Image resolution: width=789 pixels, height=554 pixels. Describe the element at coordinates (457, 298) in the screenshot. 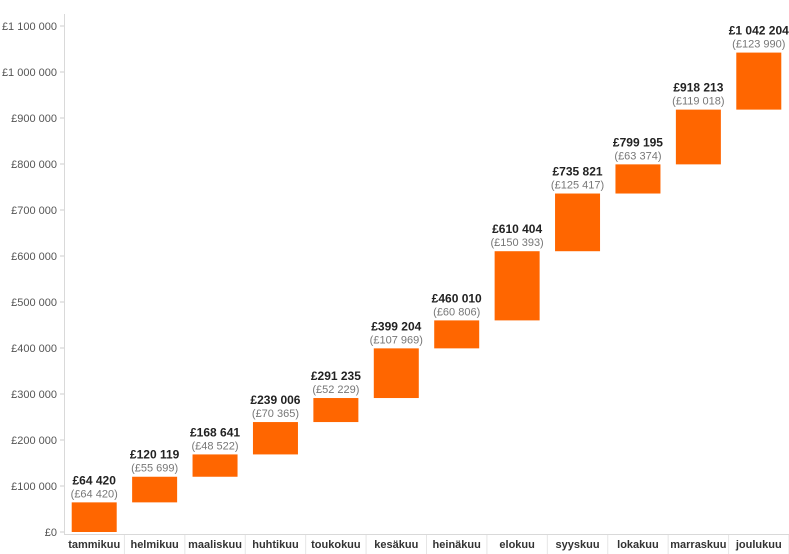

I see `cumulative-total-label: £460 010` at that location.